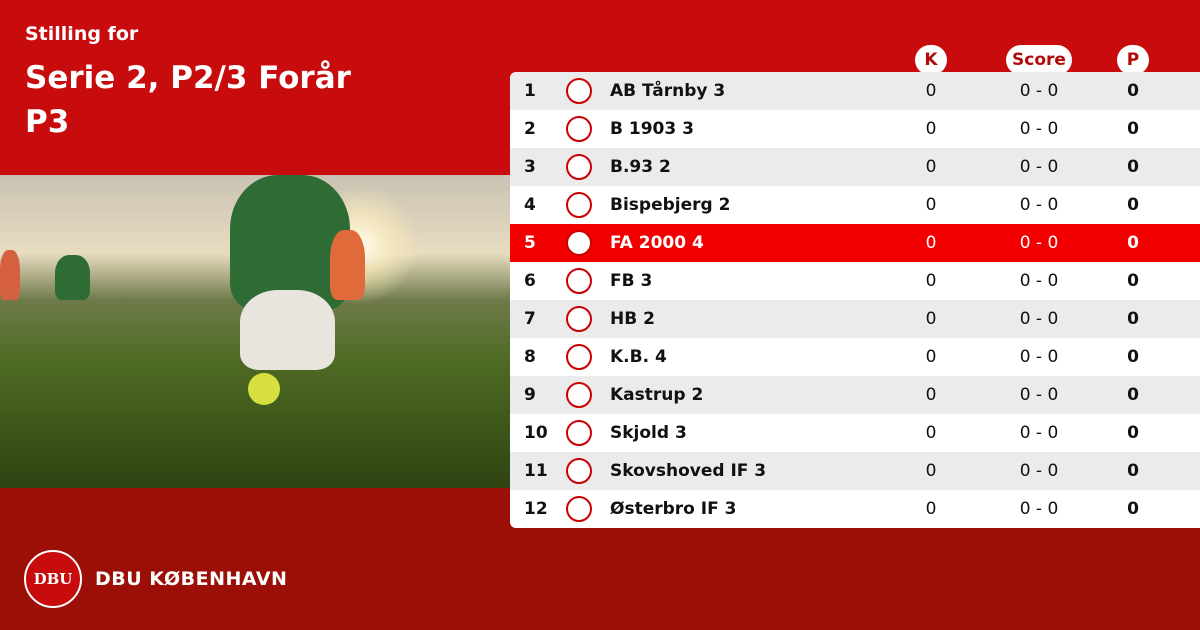  Describe the element at coordinates (640, 167) in the screenshot. I see `team-name: B.93 2` at that location.